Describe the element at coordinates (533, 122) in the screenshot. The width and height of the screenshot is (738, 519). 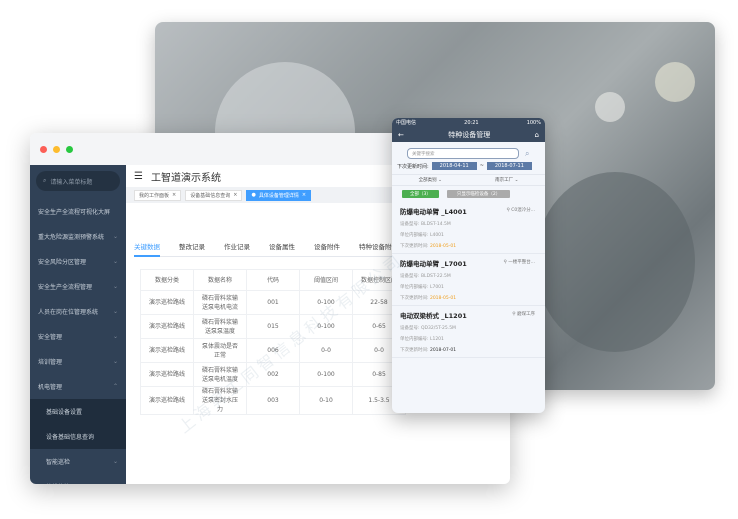
I see `battery: 100%` at that location.